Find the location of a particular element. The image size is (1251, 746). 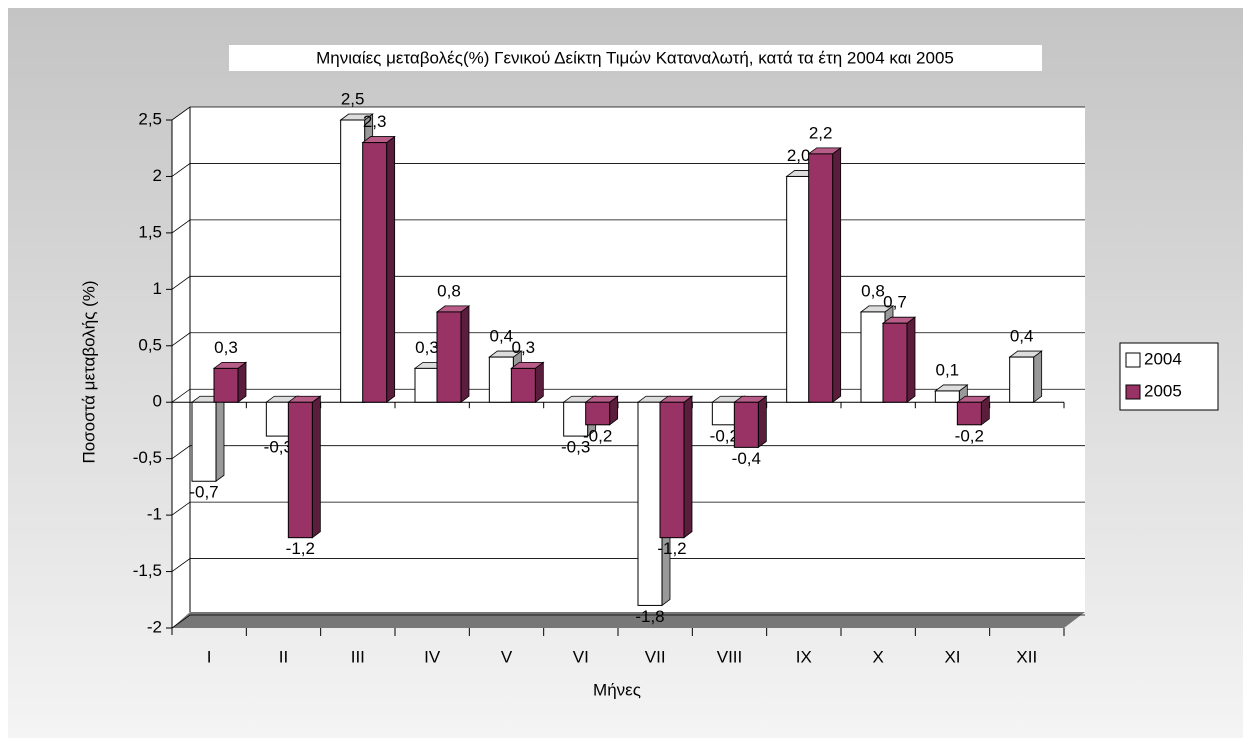

legend-label: 2005 is located at coordinates (1163, 390).